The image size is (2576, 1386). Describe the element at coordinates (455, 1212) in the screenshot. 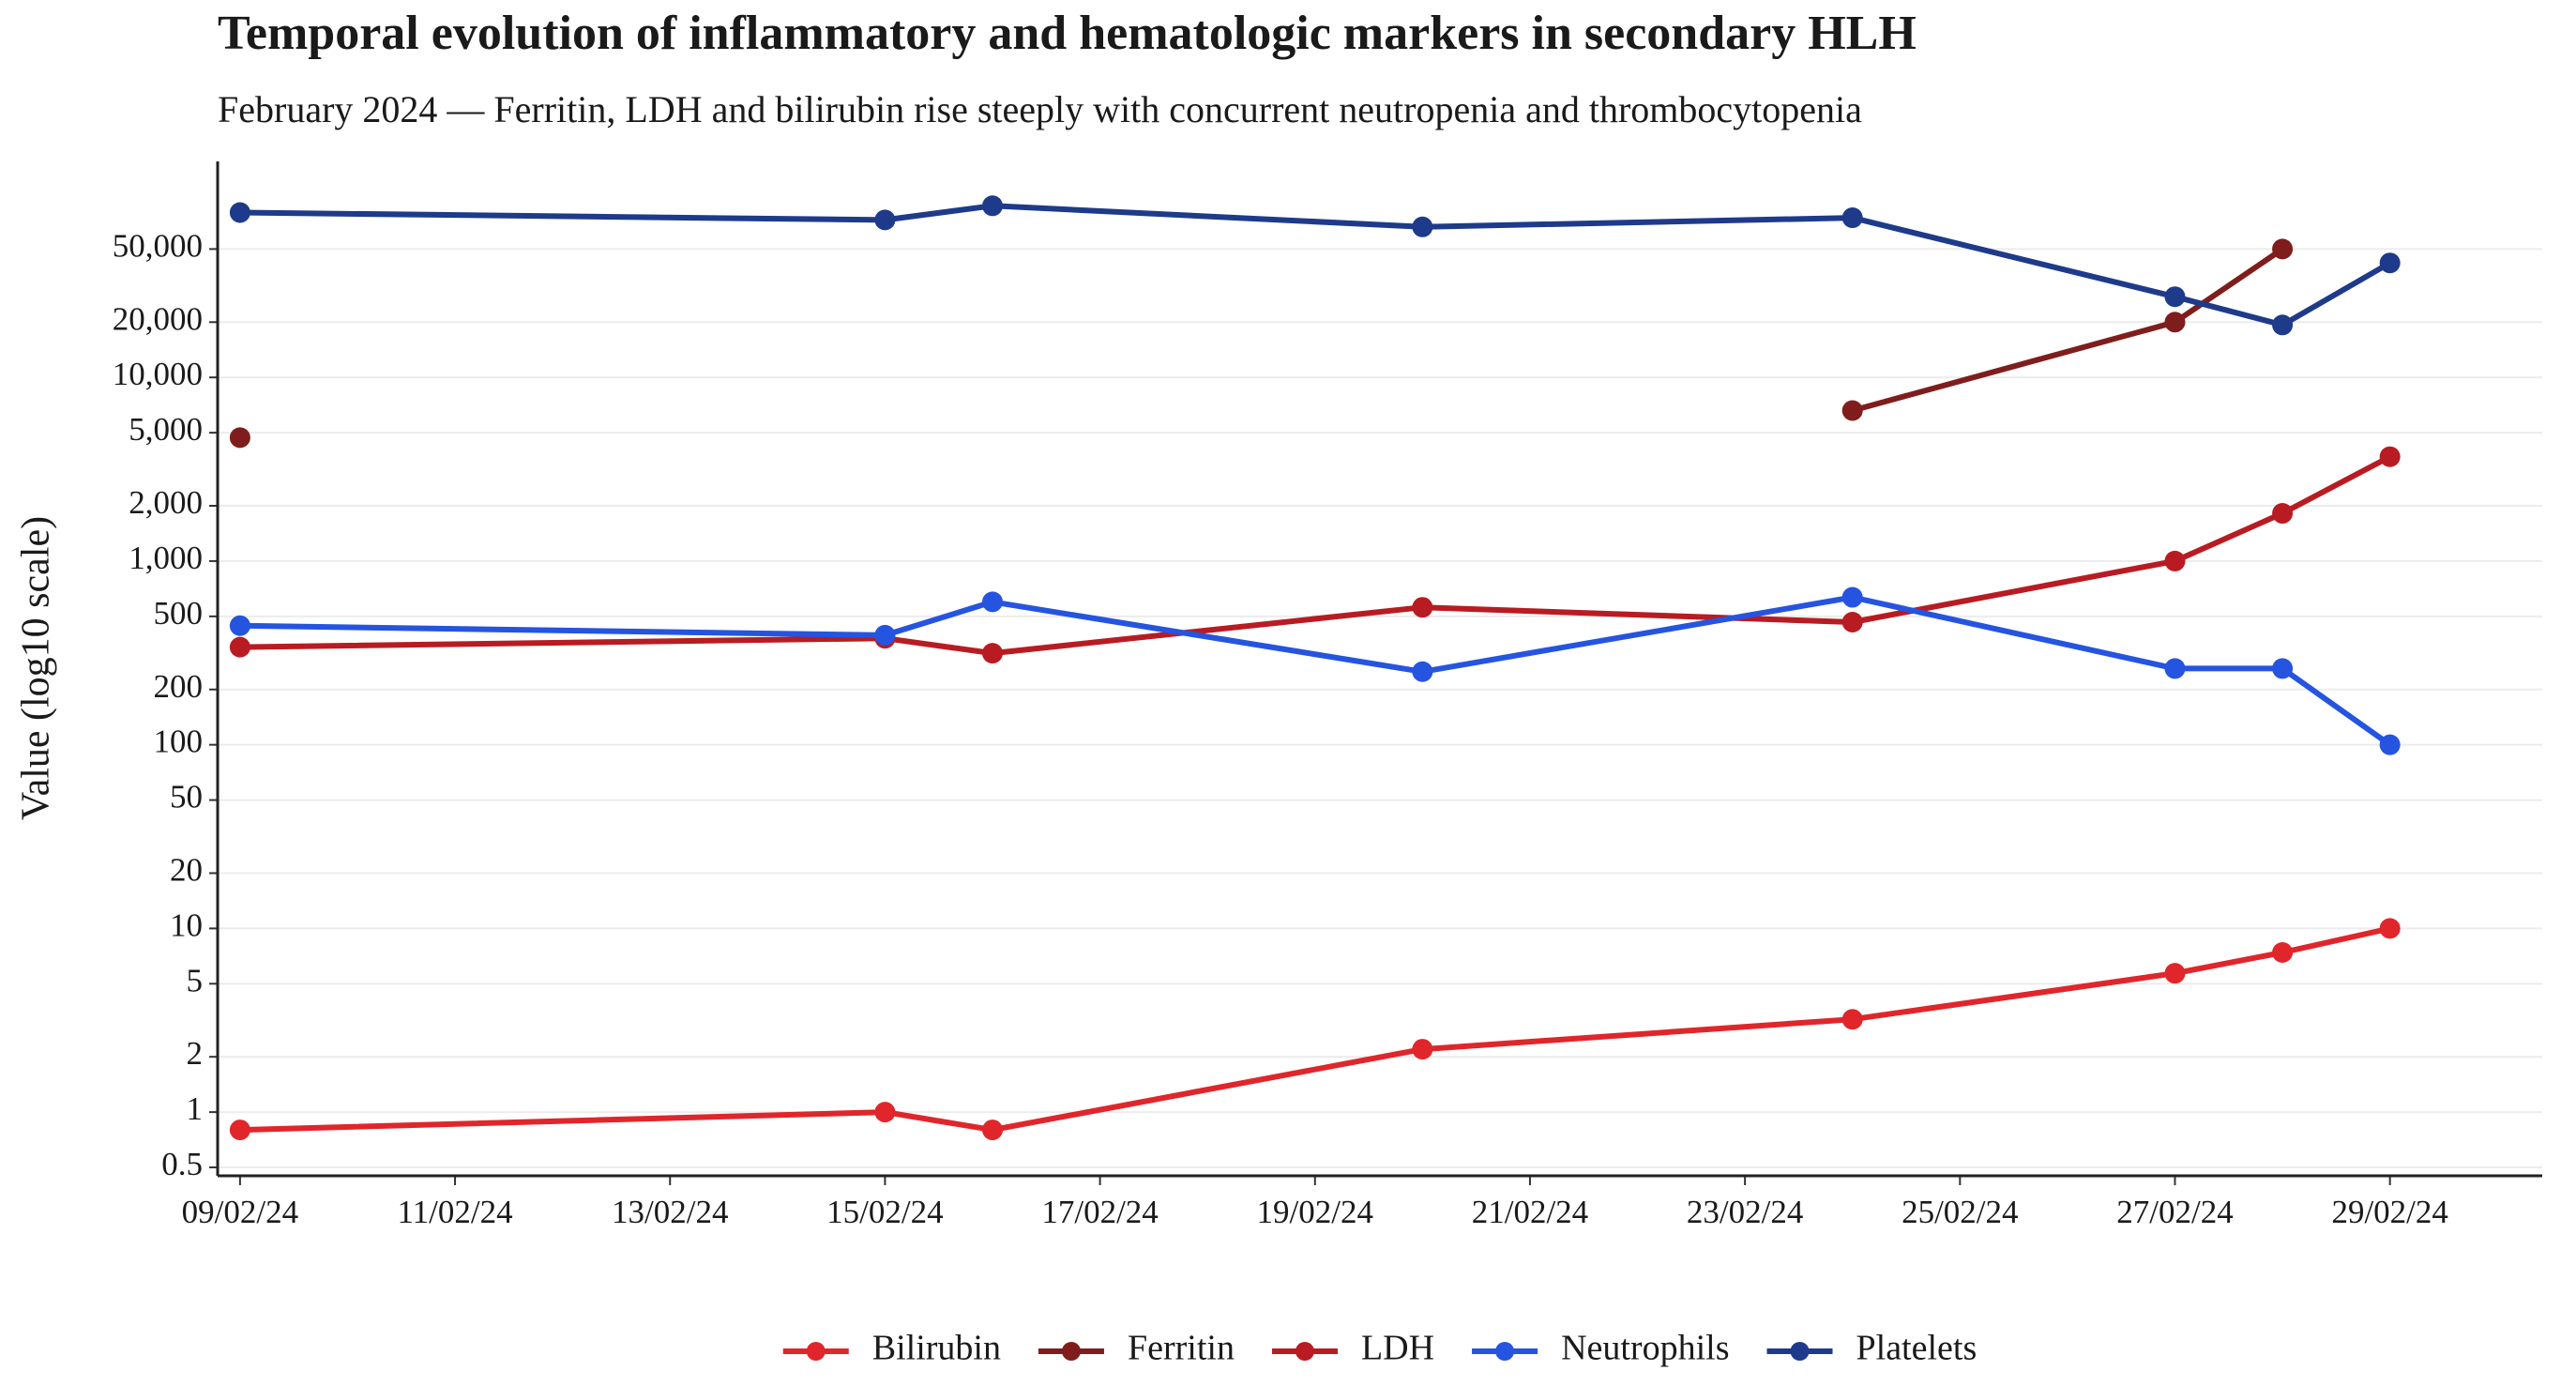

I see `x-tick-label: 11/02/24` at that location.